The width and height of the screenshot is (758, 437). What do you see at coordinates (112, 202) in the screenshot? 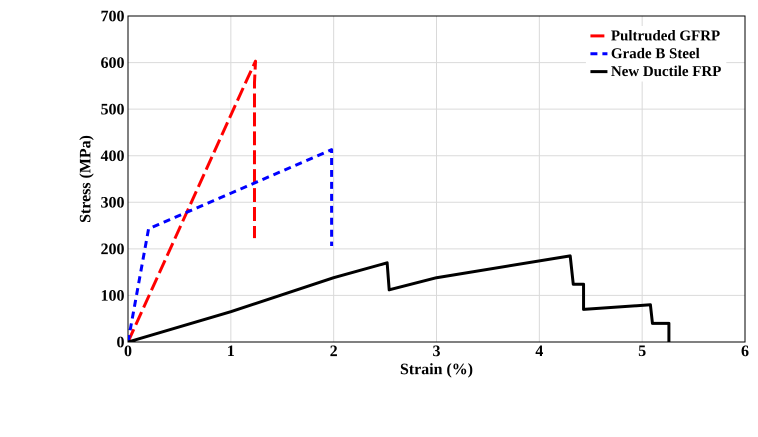
I see `y-tick-label: 300` at bounding box center [112, 202].